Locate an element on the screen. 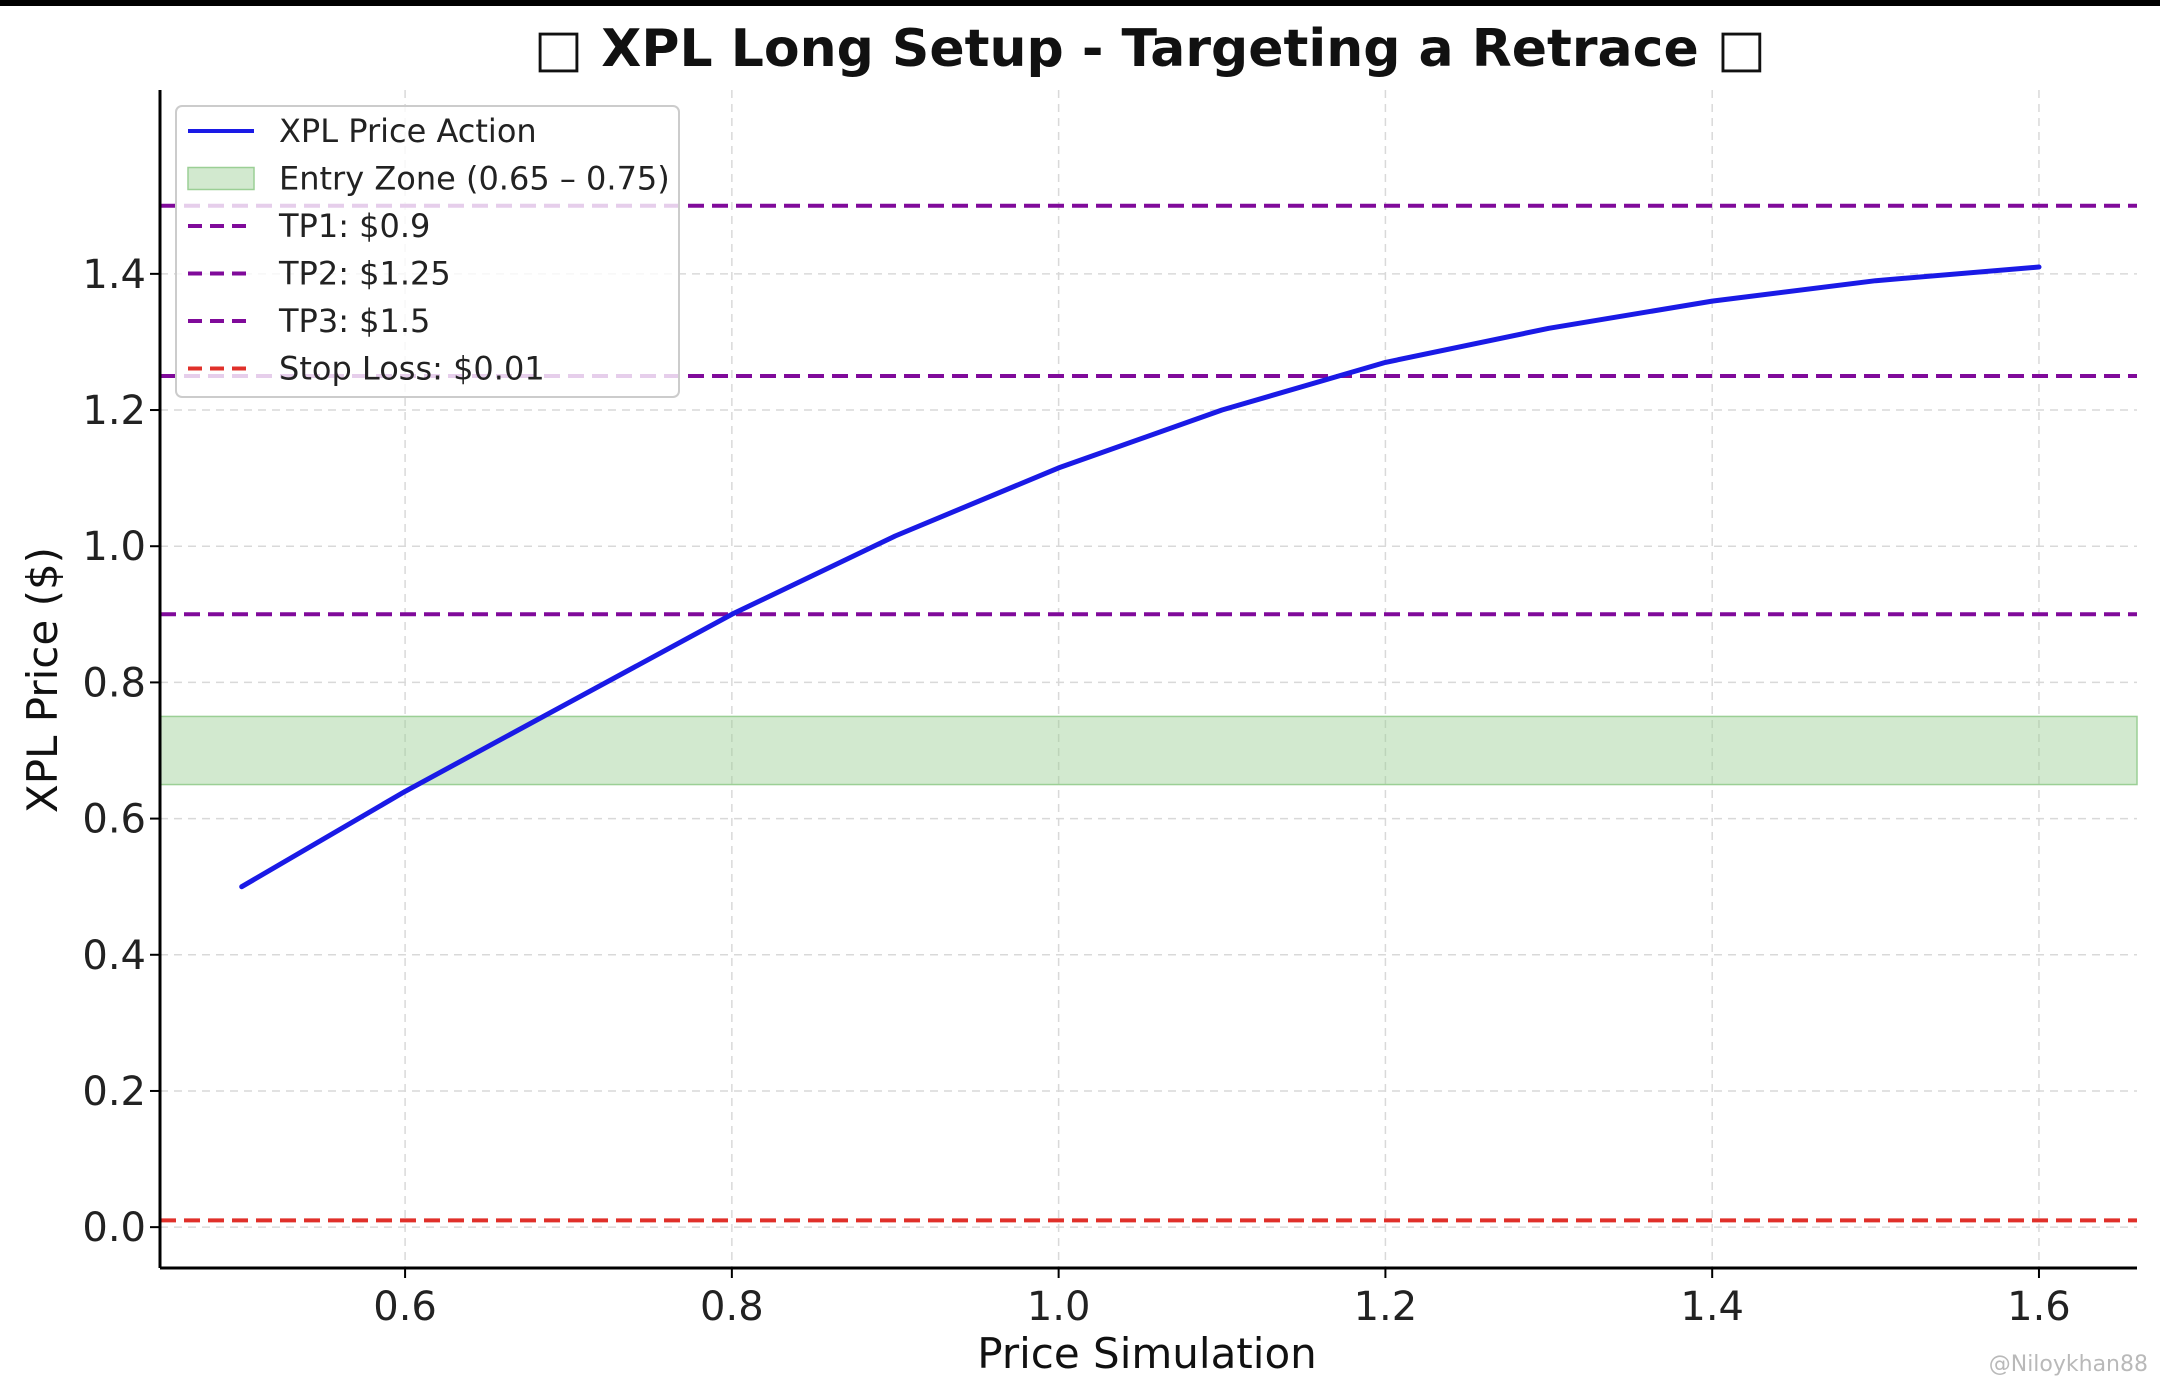 Image resolution: width=2160 pixels, height=1388 pixels. x-tick-label: 1.6 is located at coordinates (2039, 1307).